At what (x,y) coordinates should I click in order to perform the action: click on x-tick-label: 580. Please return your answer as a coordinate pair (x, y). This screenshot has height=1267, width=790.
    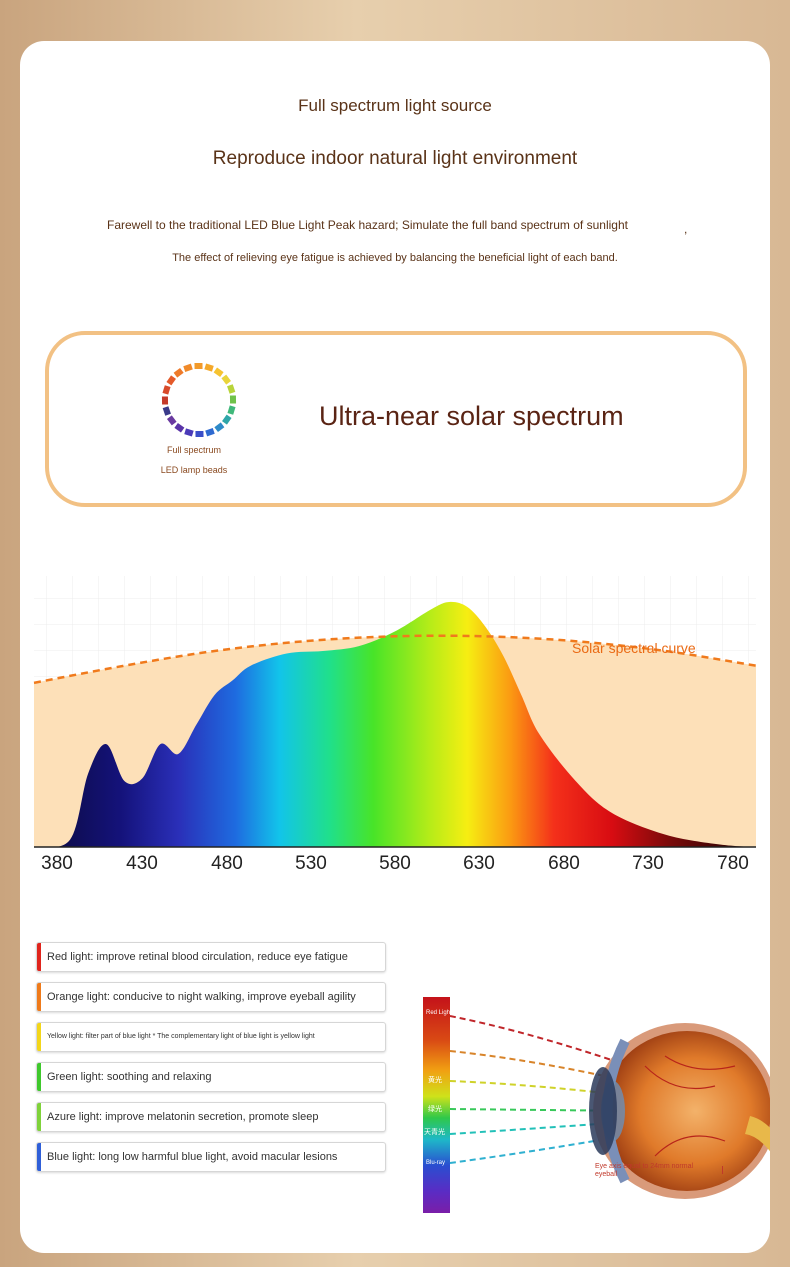
    Looking at the image, I should click on (395, 863).